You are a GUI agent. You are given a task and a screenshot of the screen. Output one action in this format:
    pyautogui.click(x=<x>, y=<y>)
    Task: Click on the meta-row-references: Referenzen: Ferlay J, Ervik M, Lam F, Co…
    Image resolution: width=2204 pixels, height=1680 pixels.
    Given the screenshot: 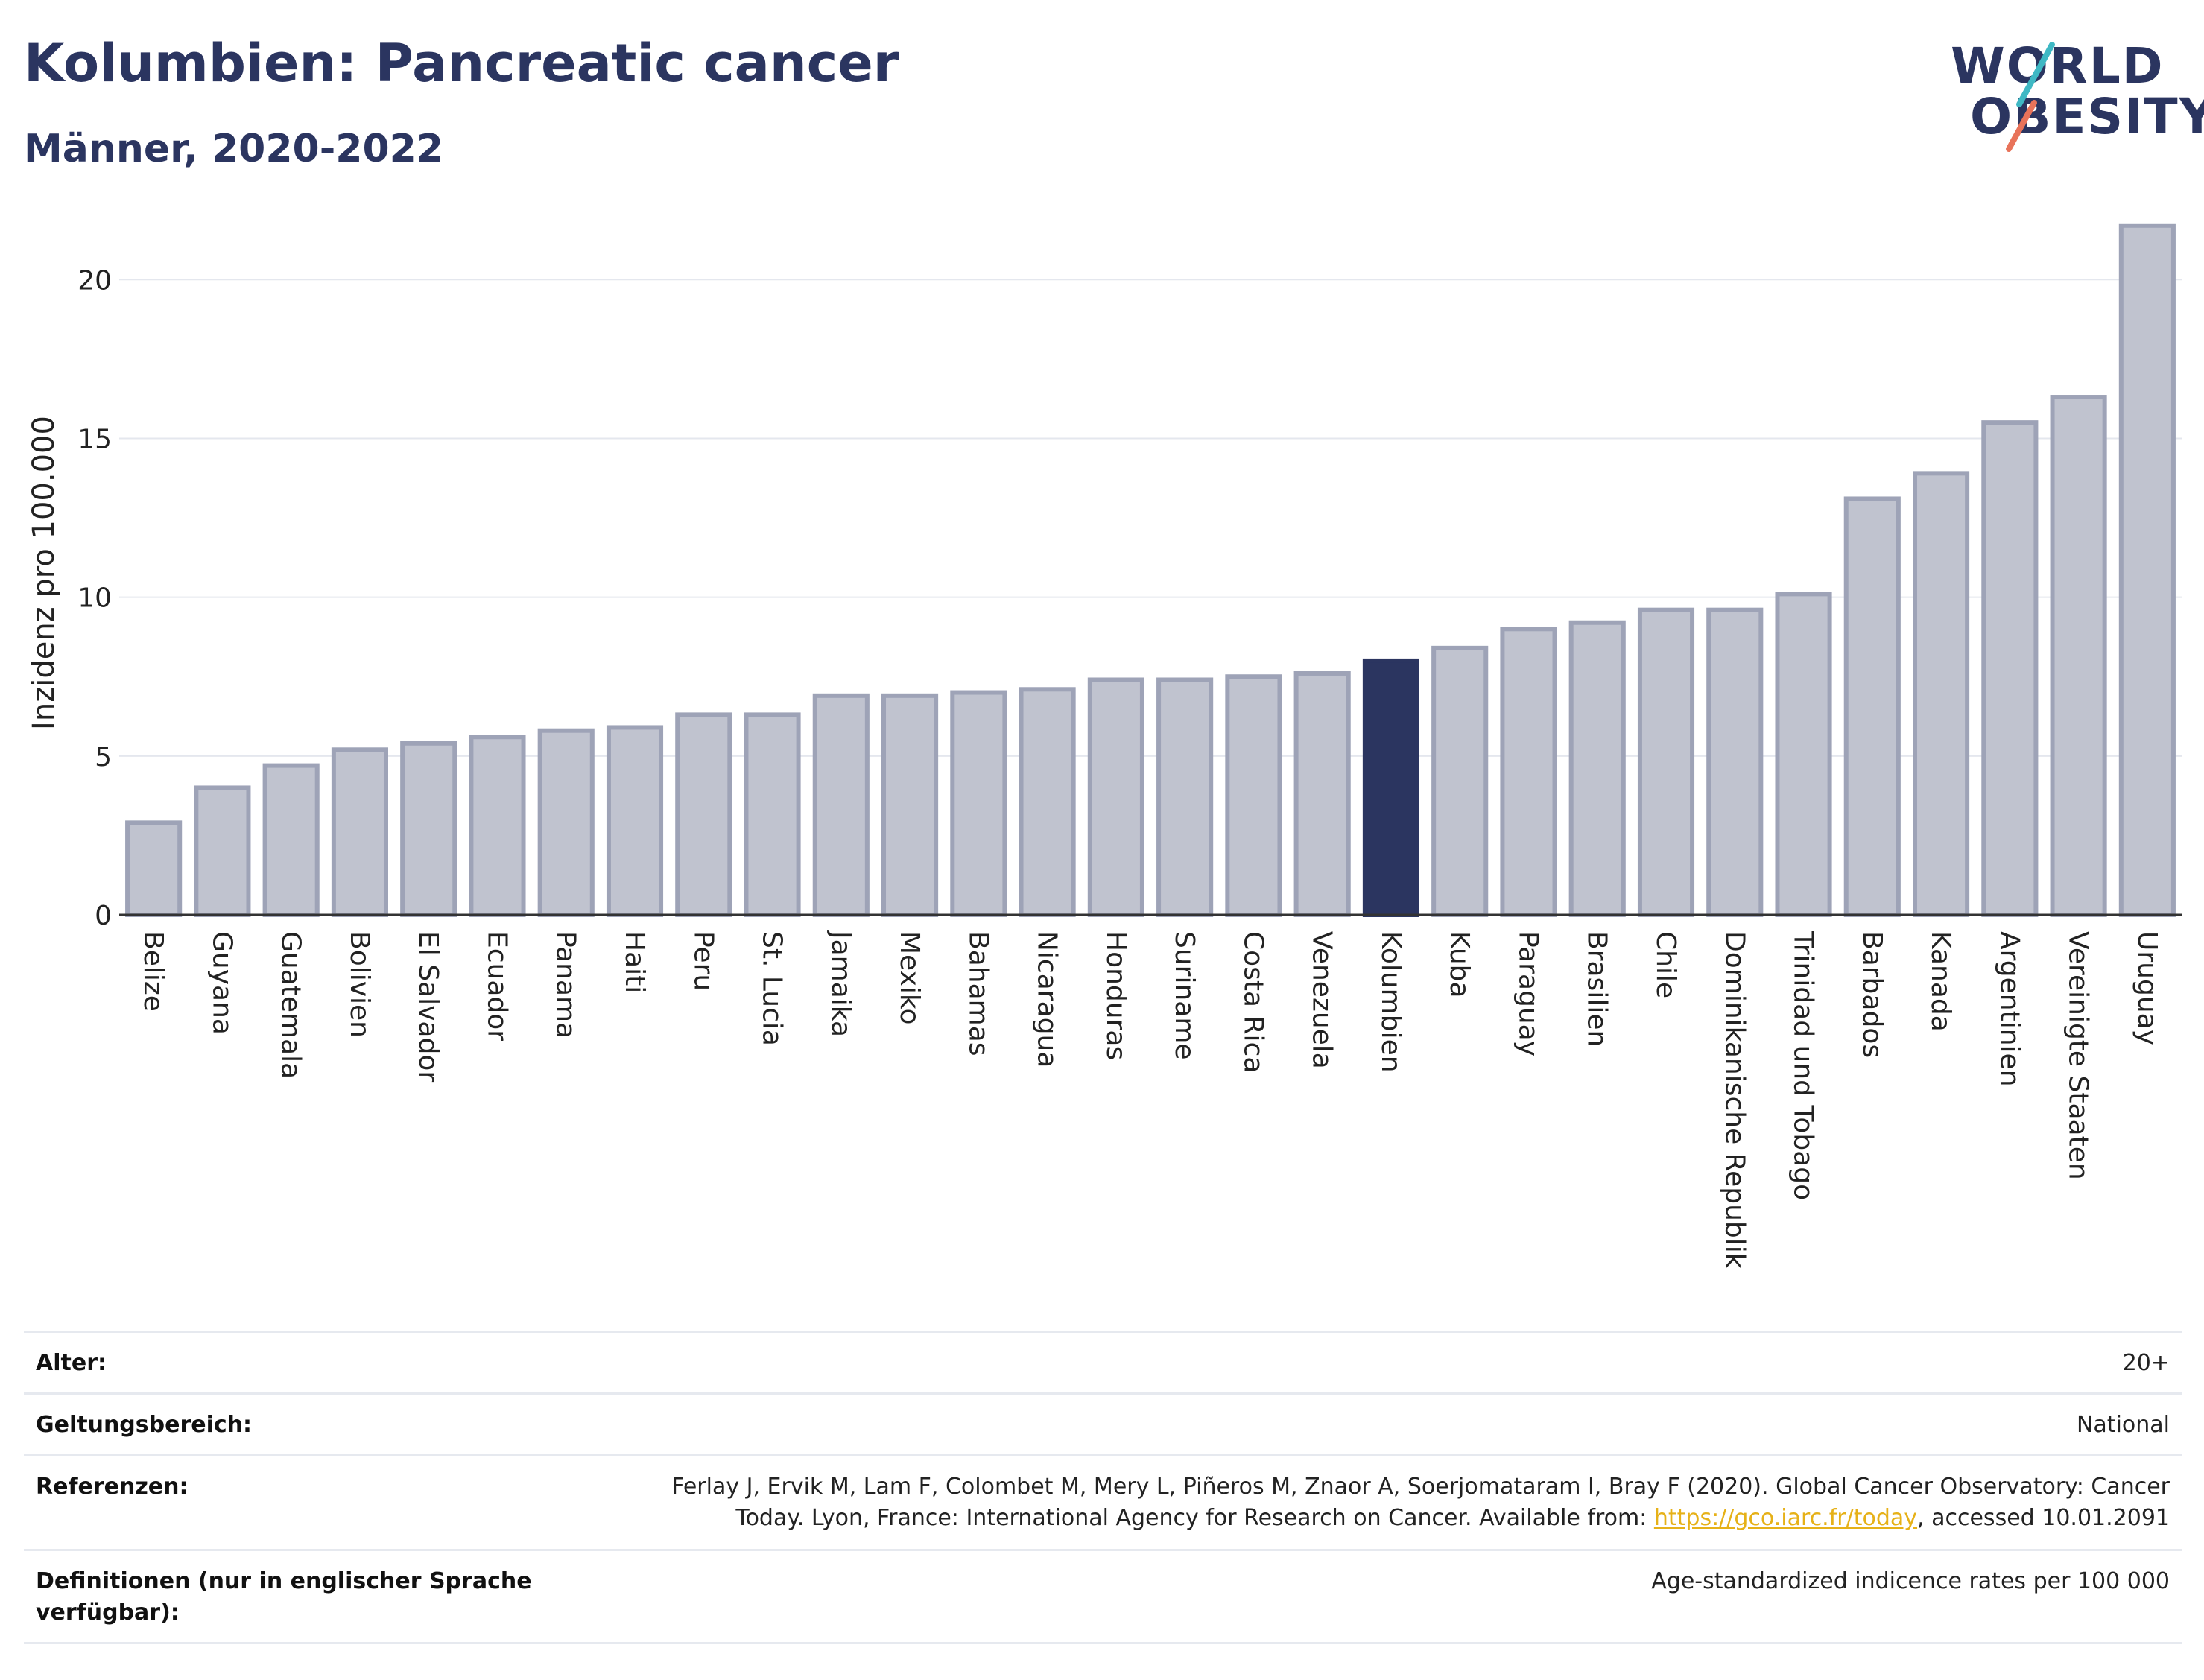 What is the action you would take?
    pyautogui.click(x=1103, y=1501)
    